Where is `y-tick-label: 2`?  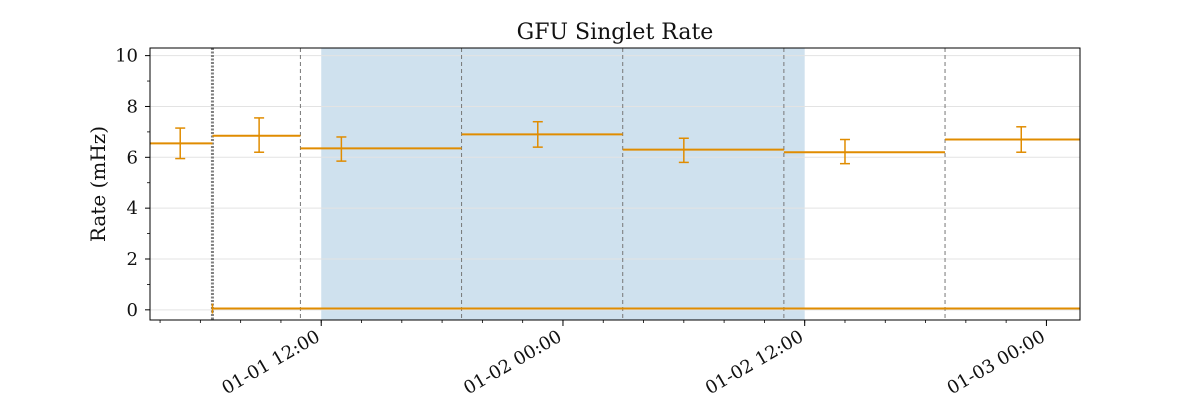 y-tick-label: 2 is located at coordinates (132, 259).